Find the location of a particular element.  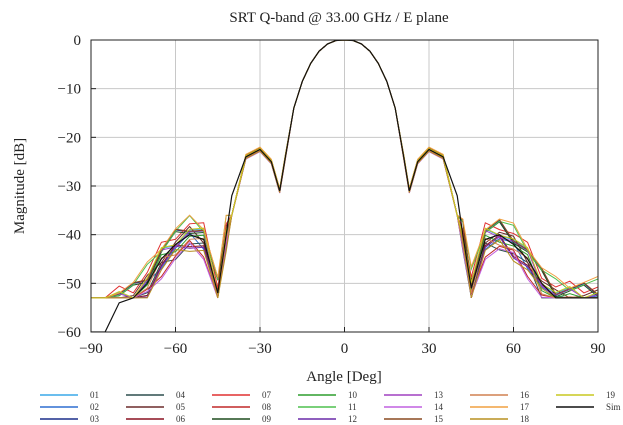

legend-label: 13 is located at coordinates (439, 395).